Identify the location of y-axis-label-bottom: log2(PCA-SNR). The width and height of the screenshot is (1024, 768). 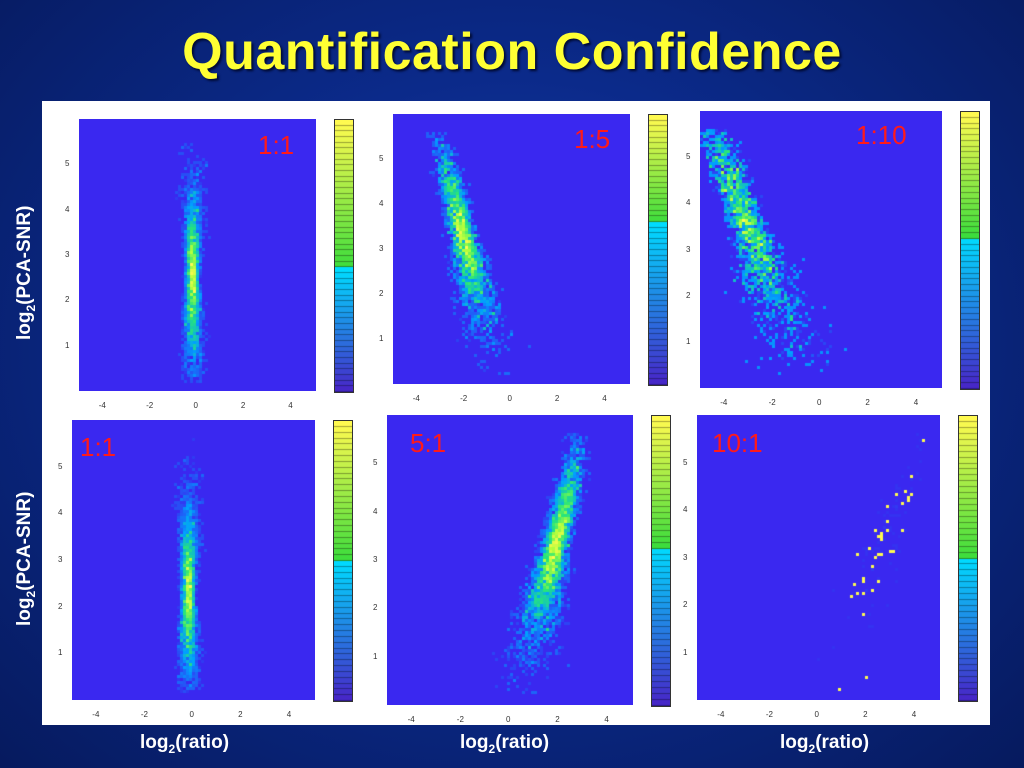
(26, 558).